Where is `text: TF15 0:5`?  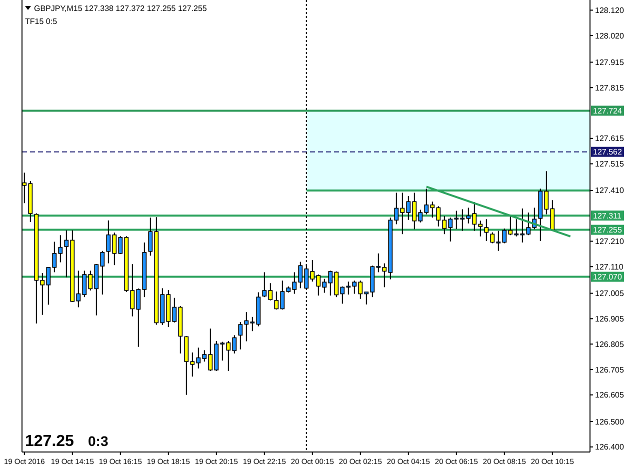
text: TF15 0:5 is located at coordinates (41, 21).